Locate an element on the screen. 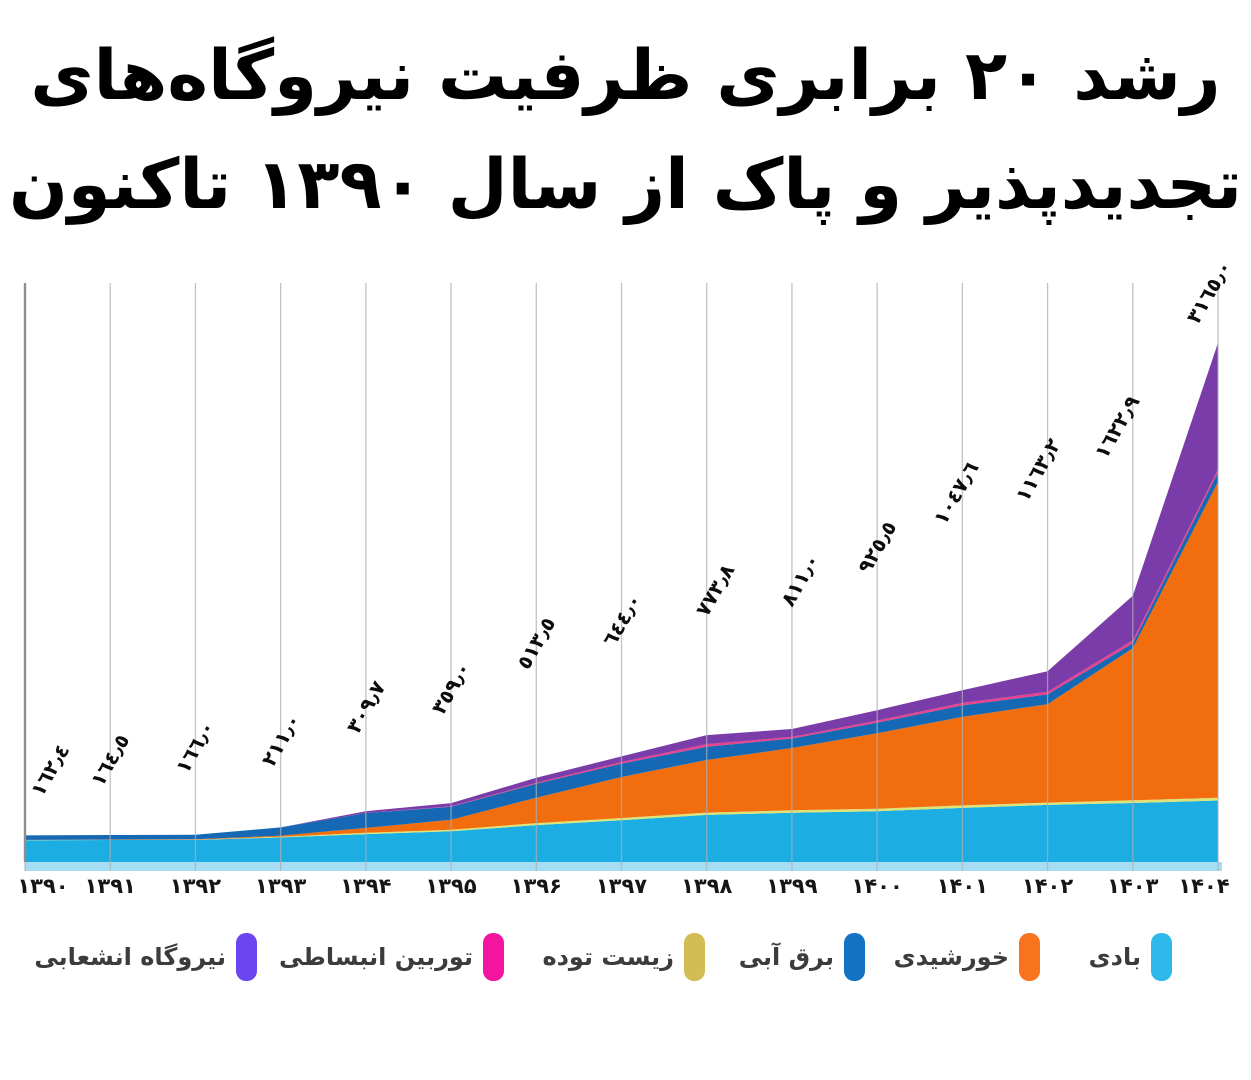 This screenshot has width=1251, height=1080. x-tick-label: ۱۳۹۵ is located at coordinates (451, 886).